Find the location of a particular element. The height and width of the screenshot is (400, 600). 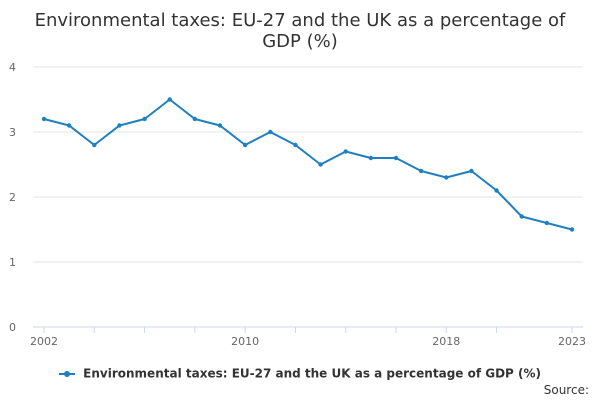

y-tick-label: 3 is located at coordinates (12, 132).